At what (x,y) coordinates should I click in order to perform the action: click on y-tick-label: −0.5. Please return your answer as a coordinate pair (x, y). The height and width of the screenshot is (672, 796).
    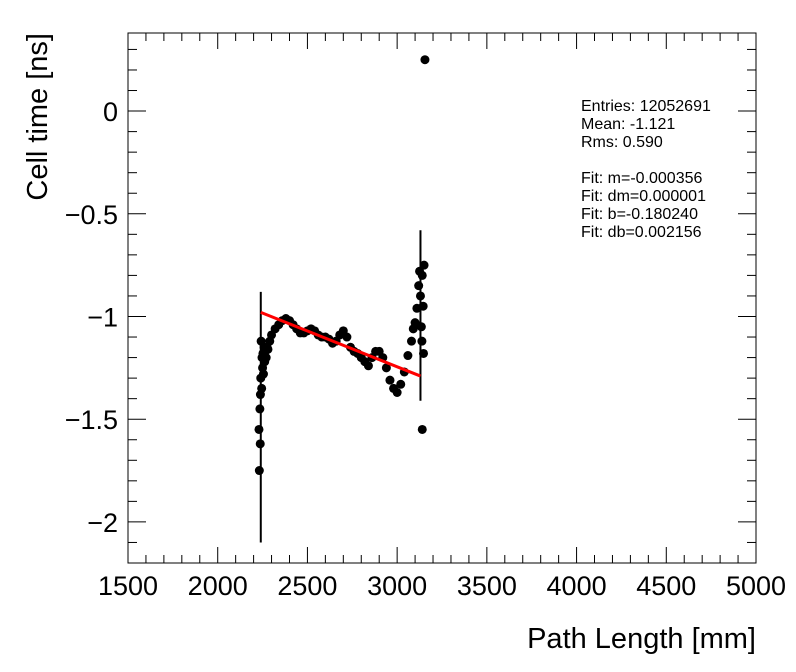
    Looking at the image, I should click on (91, 215).